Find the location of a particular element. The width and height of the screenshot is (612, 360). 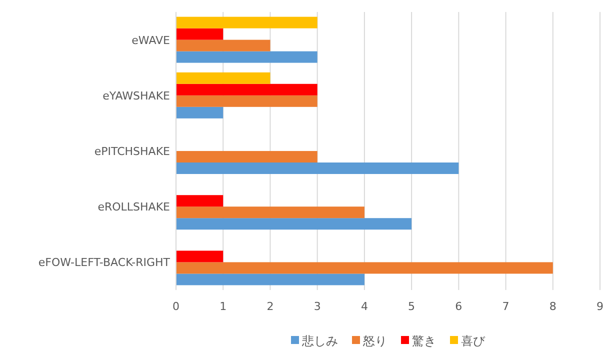

legend-label: 驚き is located at coordinates (424, 341).